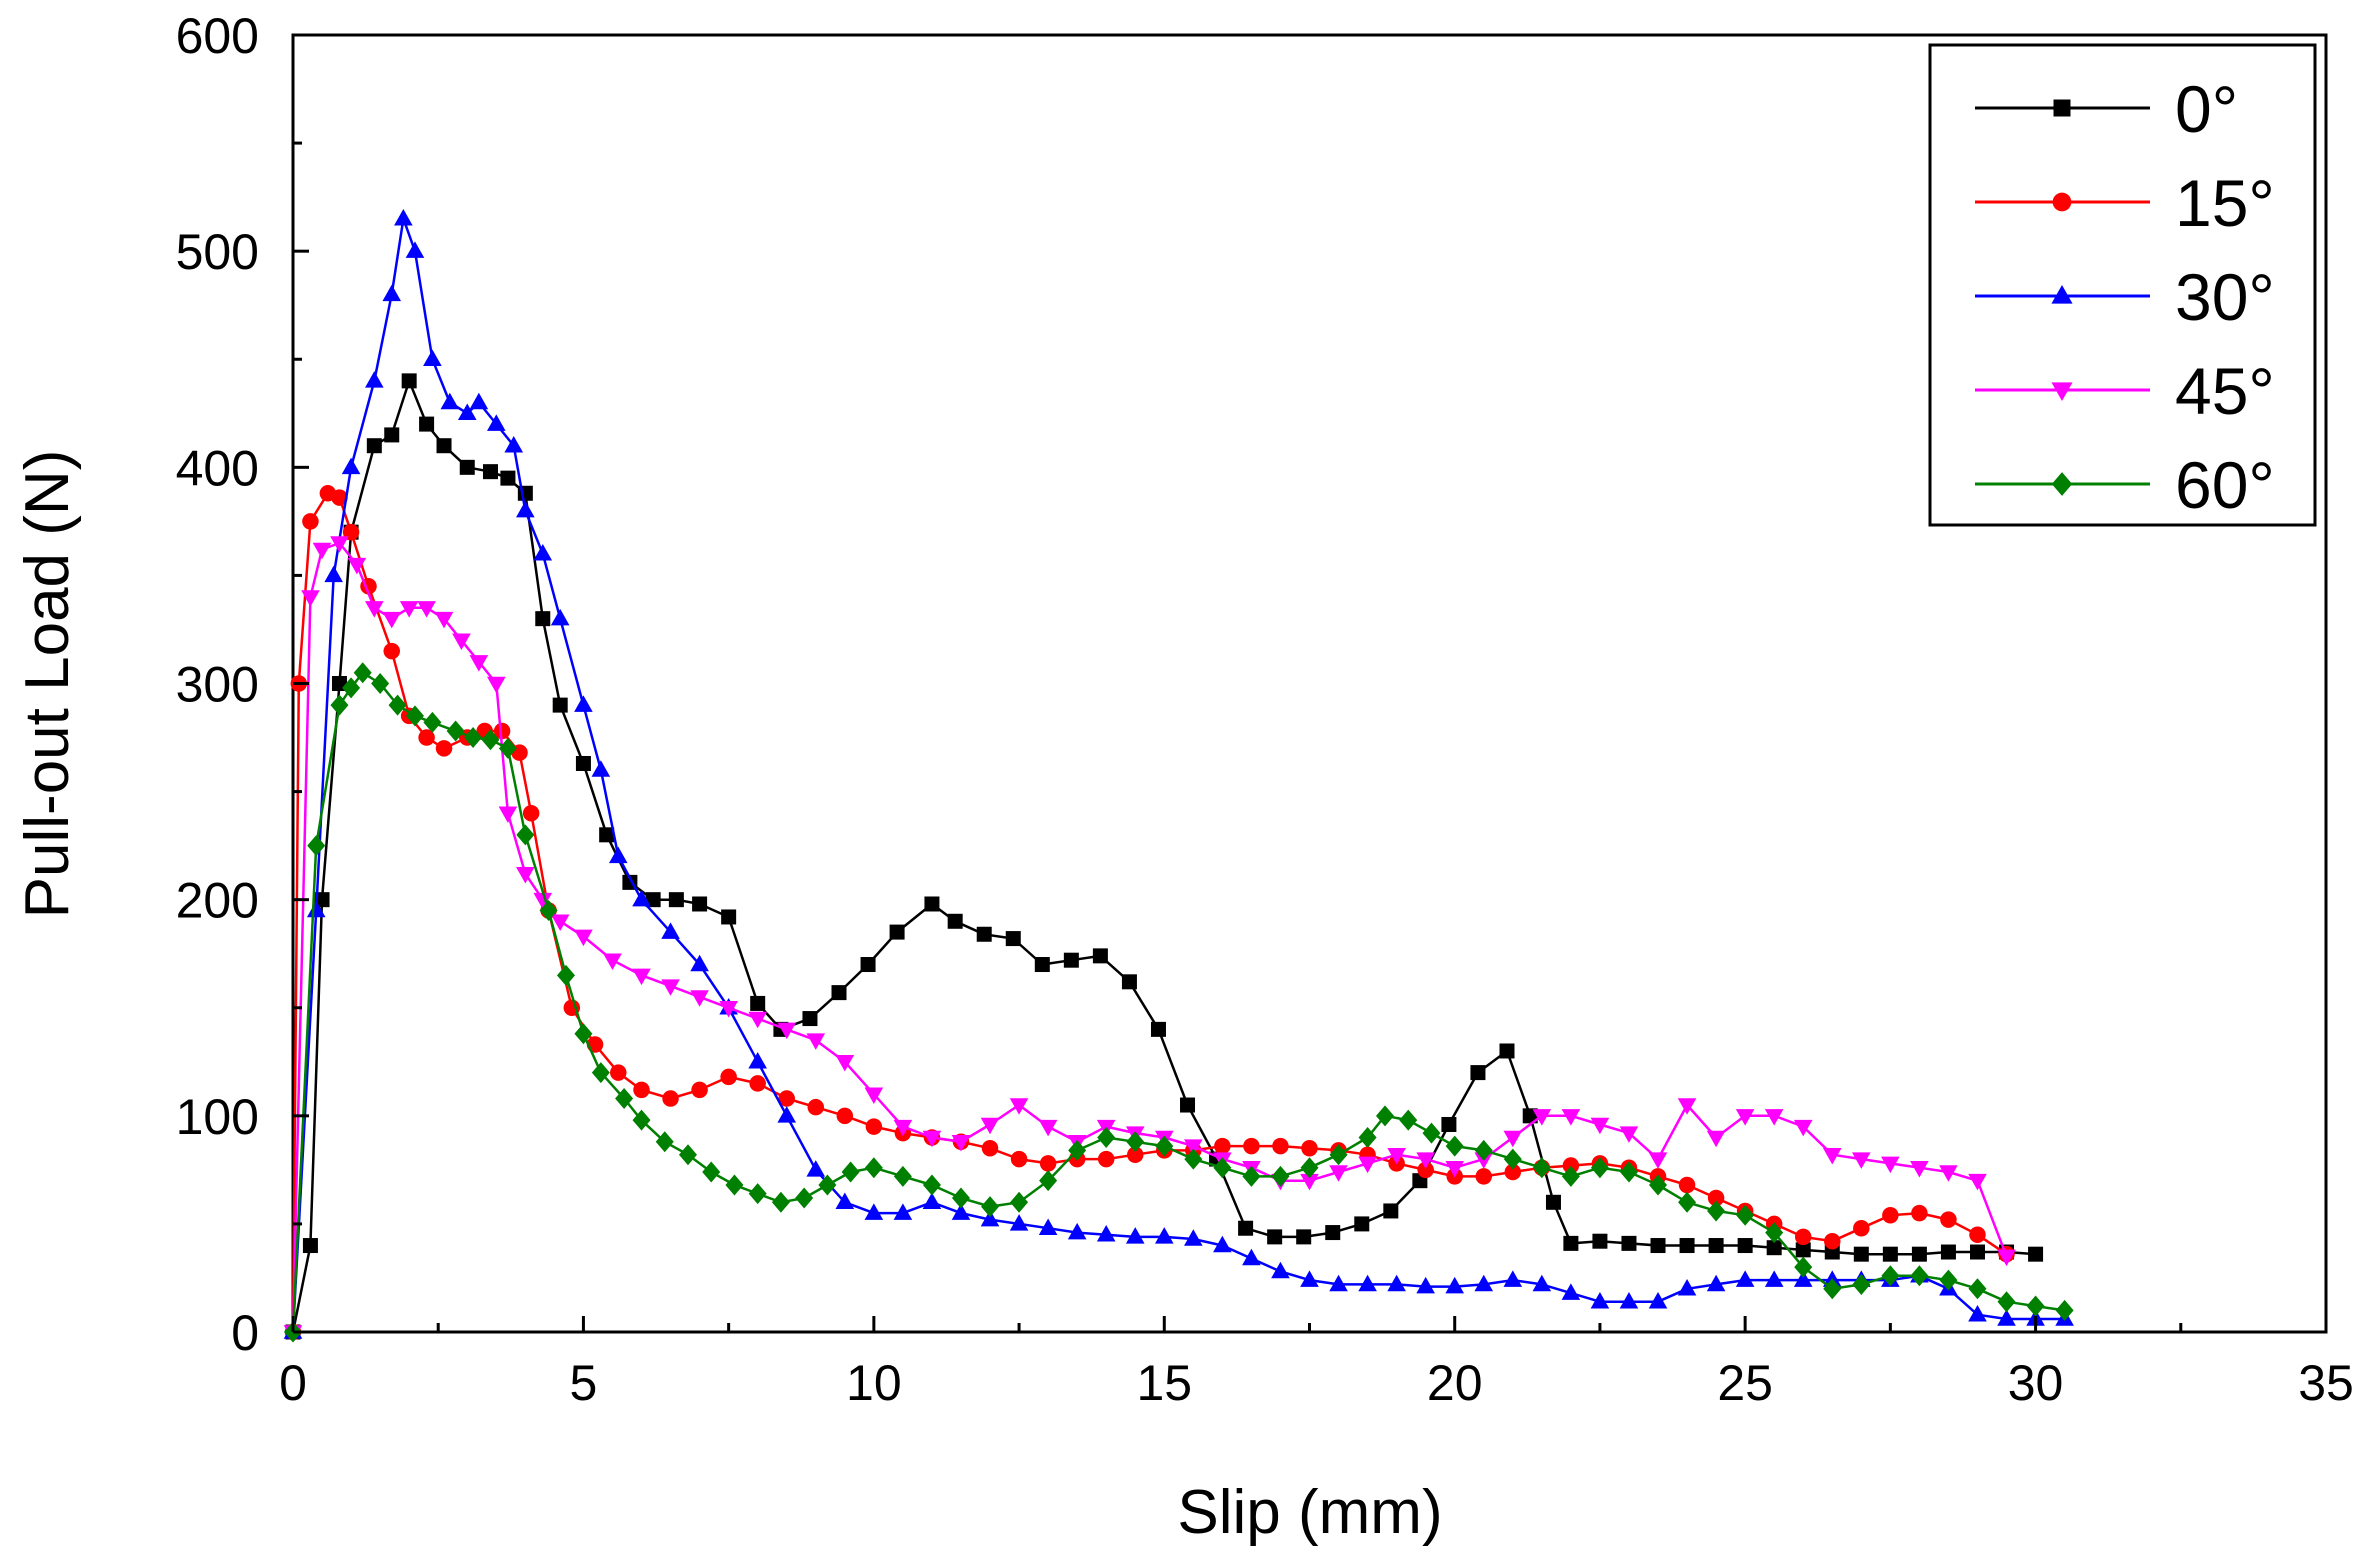 The image size is (2375, 1560). What do you see at coordinates (217, 36) in the screenshot?
I see `y-tick-label: 600` at bounding box center [217, 36].